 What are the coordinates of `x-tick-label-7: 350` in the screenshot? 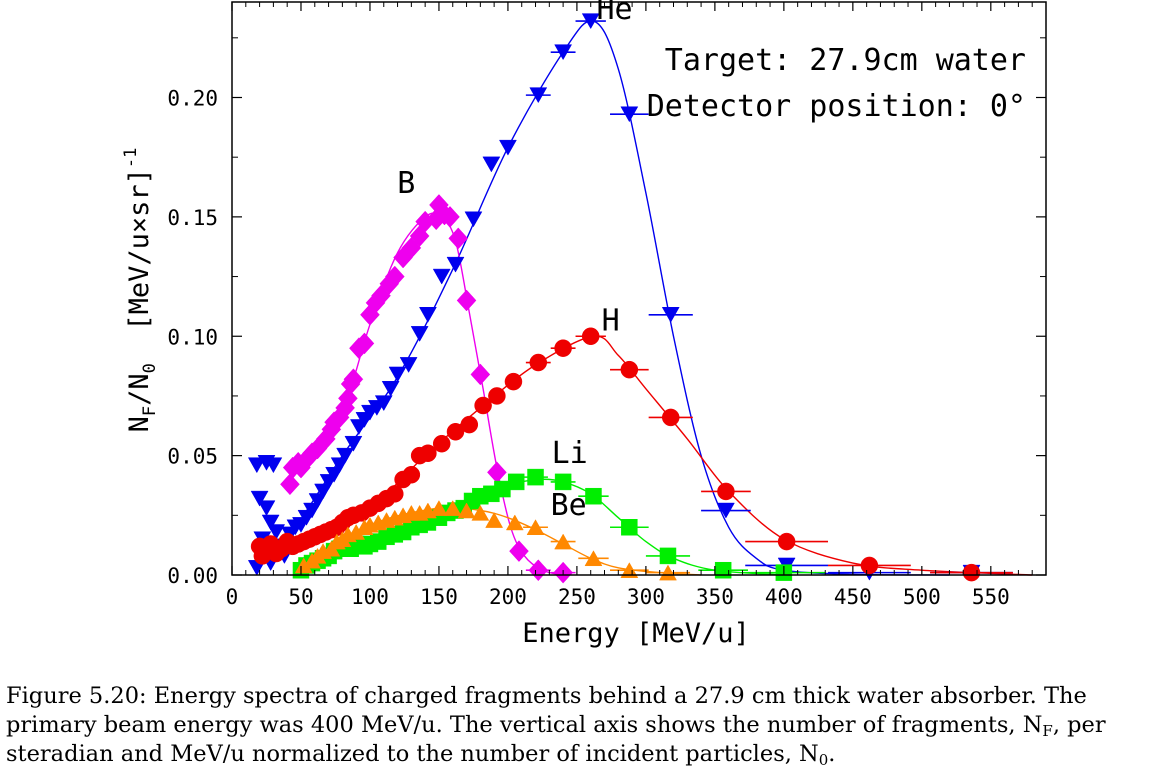 It's located at (715, 597).